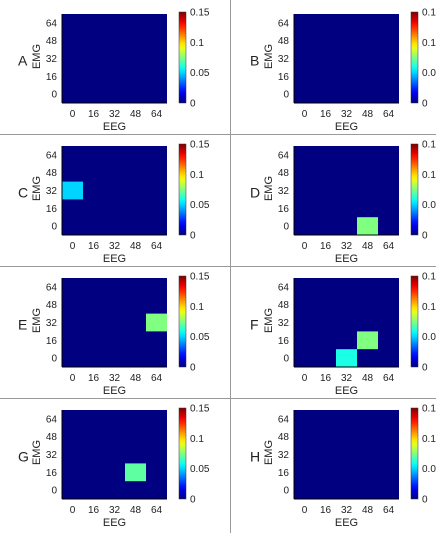 The image size is (436, 534). What do you see at coordinates (254, 325) in the screenshot?
I see `panel-label: F` at bounding box center [254, 325].